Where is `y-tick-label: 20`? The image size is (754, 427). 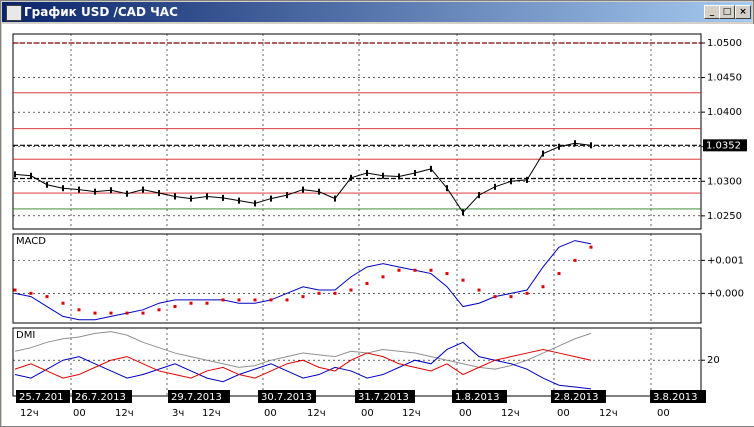 y-tick-label: 20 is located at coordinates (713, 360).